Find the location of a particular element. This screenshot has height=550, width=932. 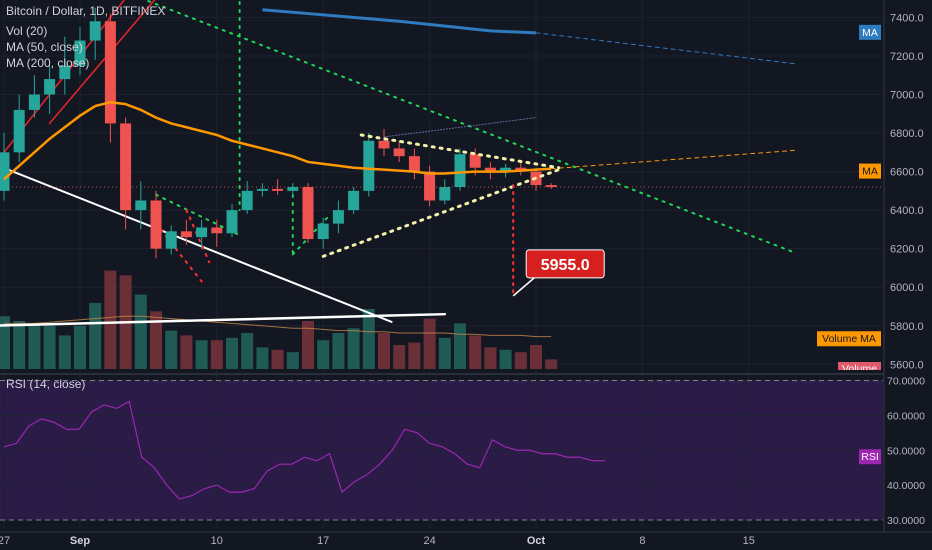

target-callout-pointer is located at coordinates (523, 287).